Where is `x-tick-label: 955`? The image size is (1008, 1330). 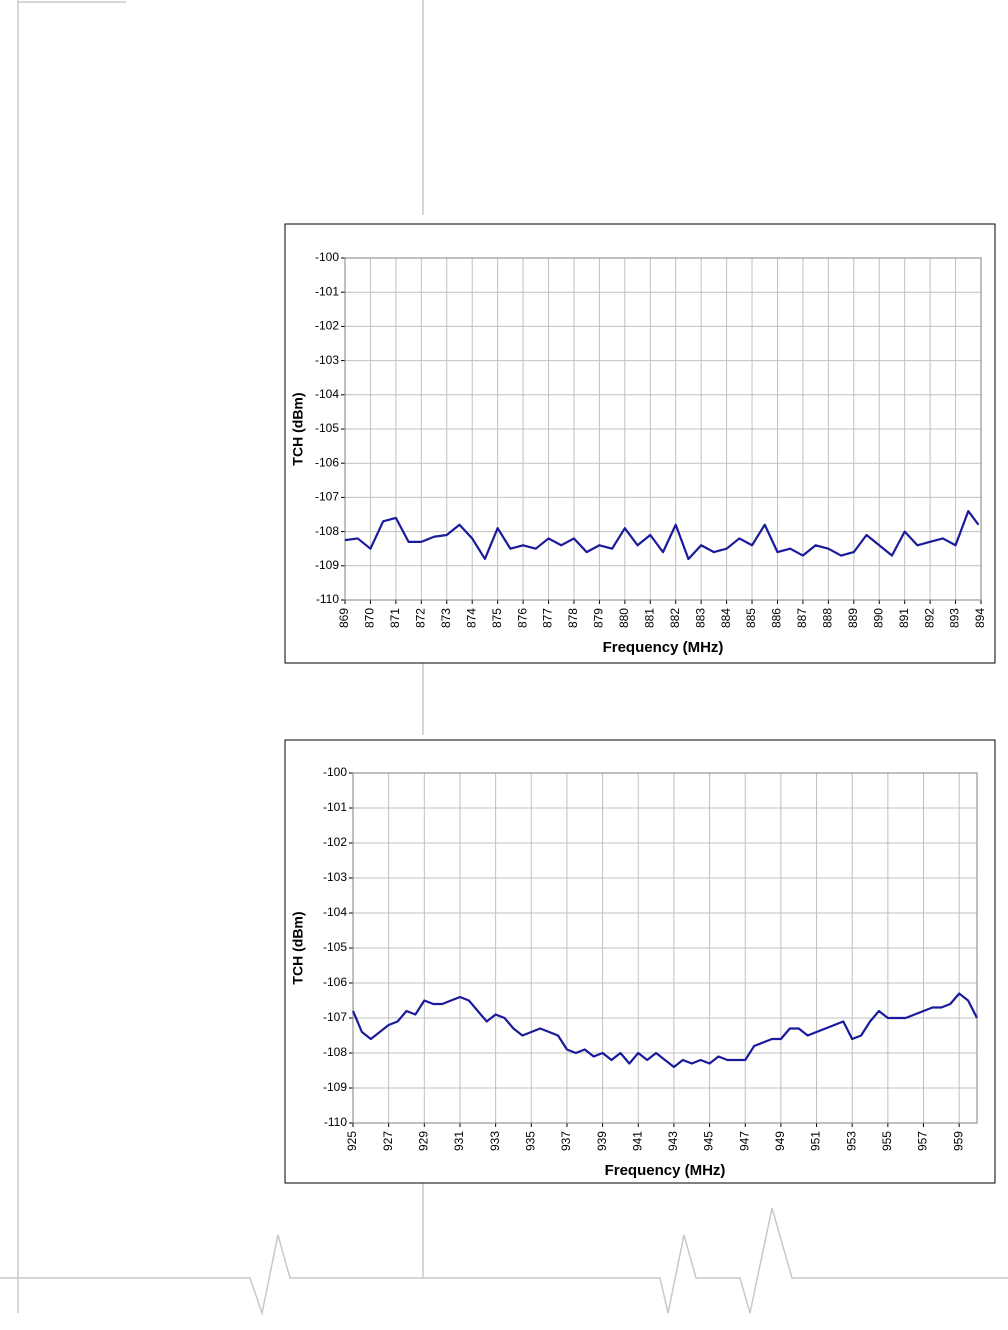 x-tick-label: 955 is located at coordinates (887, 1141).